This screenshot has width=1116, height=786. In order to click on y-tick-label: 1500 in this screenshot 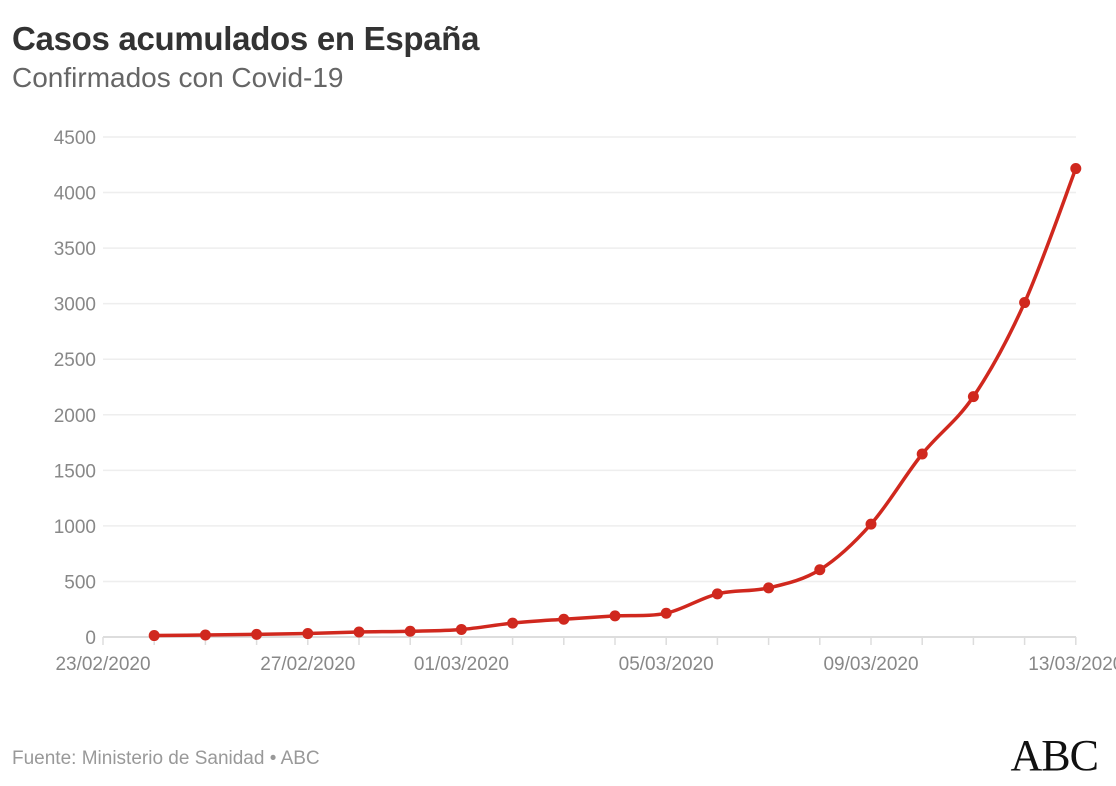, I will do `click(75, 471)`.